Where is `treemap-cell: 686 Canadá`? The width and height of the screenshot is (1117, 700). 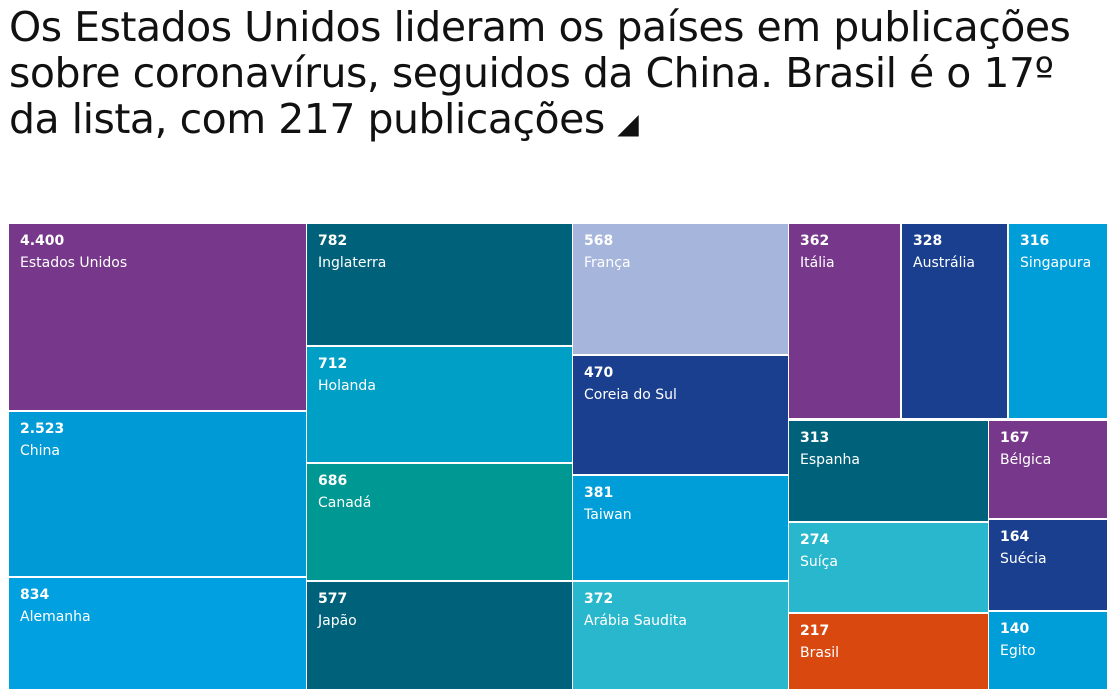
treemap-cell: 686 Canadá is located at coordinates (439, 522).